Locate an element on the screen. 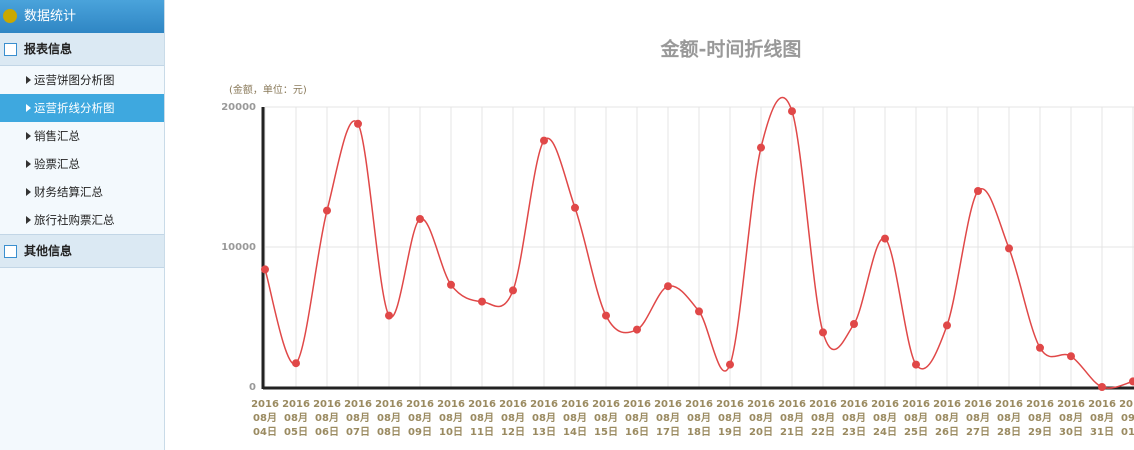 This screenshot has width=1134, height=450. menu-item: 运营饼图分析图 is located at coordinates (82, 80).